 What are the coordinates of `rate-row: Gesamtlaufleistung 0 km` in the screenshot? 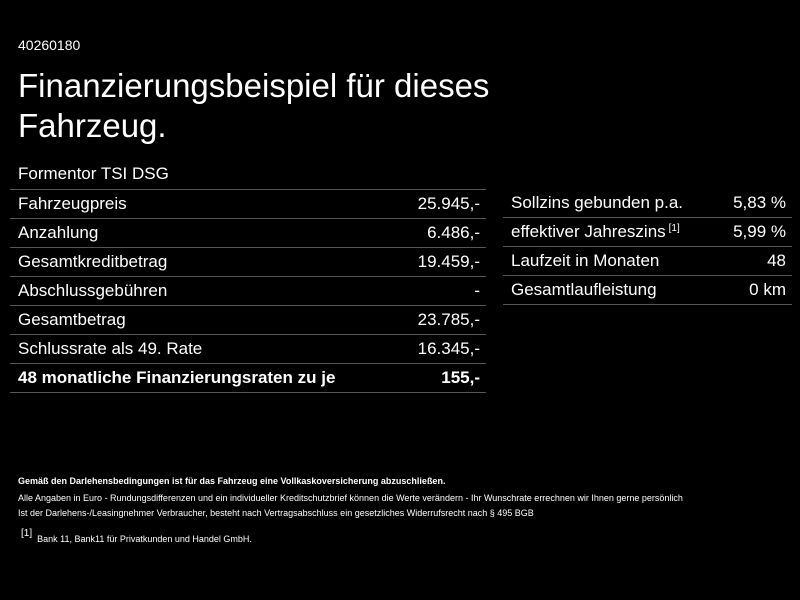 It's located at (647, 290).